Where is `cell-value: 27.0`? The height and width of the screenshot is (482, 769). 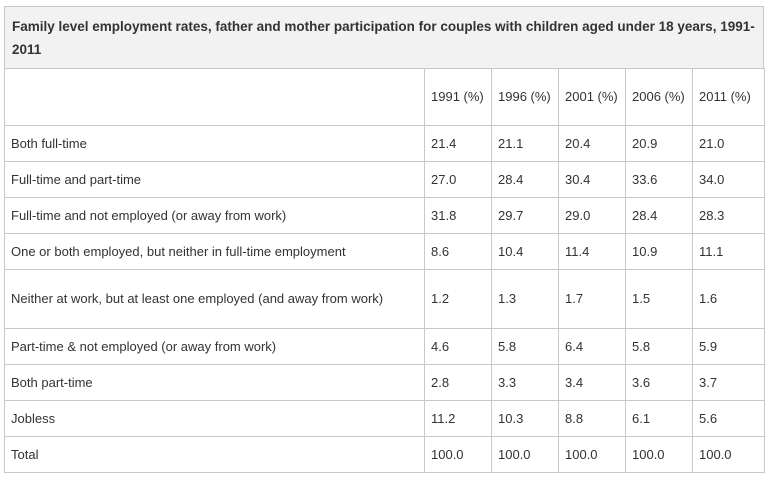
cell-value: 27.0 is located at coordinates (458, 179).